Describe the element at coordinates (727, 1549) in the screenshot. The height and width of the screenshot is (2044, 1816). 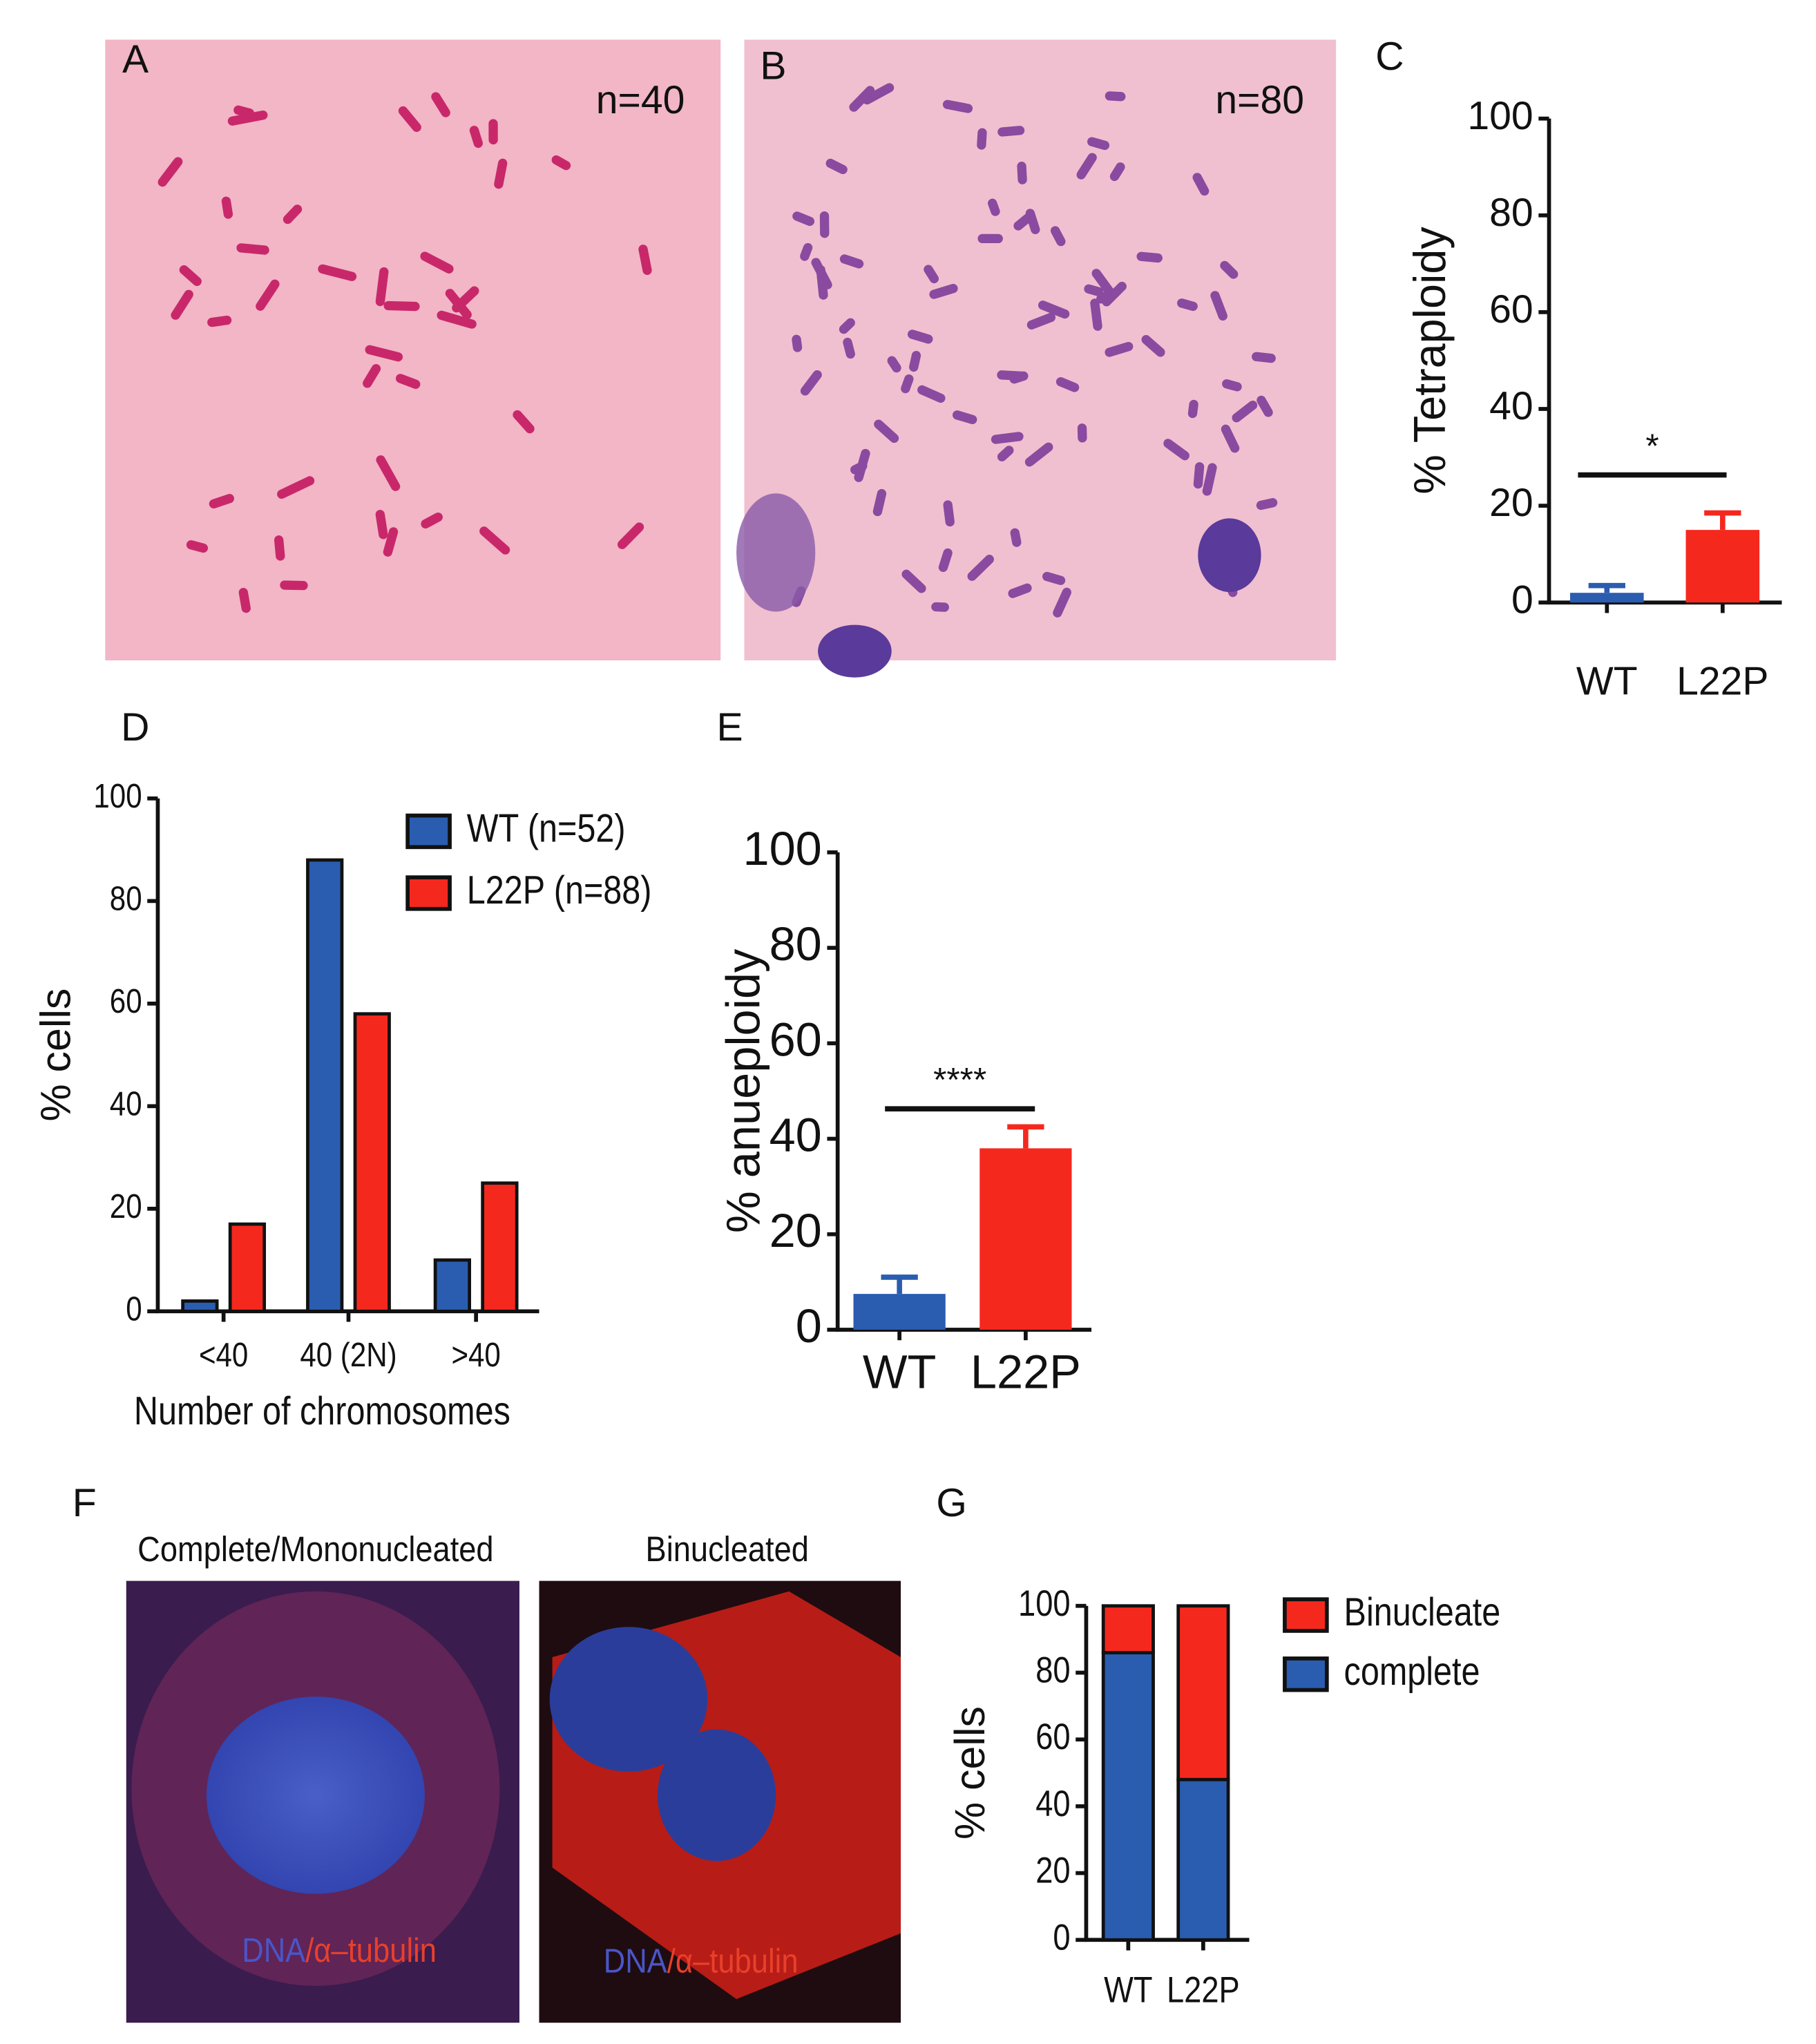
I see `photo-title: Binucleated` at that location.